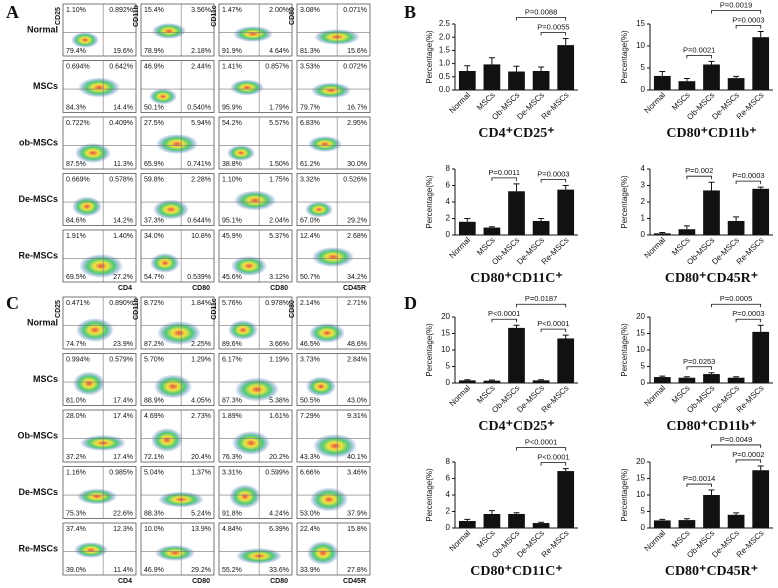 The image size is (778, 588). Describe the element at coordinates (310, 123) in the screenshot. I see `quadrant-value: 6.83%` at that location.